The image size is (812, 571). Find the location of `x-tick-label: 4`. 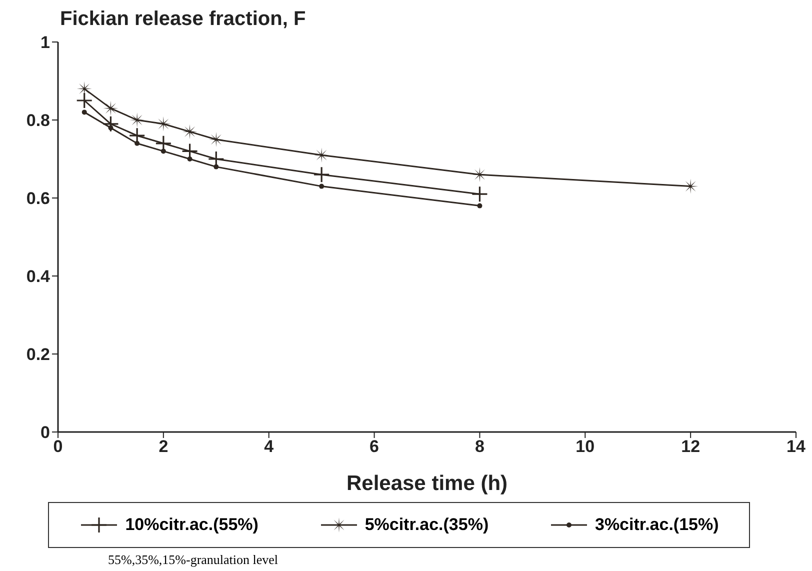

x-tick-label: 4 is located at coordinates (269, 446).